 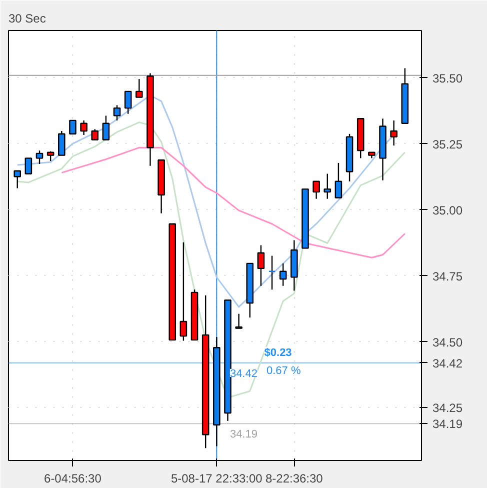 I want to click on y-tick-label: 34.25, so click(x=447, y=408).